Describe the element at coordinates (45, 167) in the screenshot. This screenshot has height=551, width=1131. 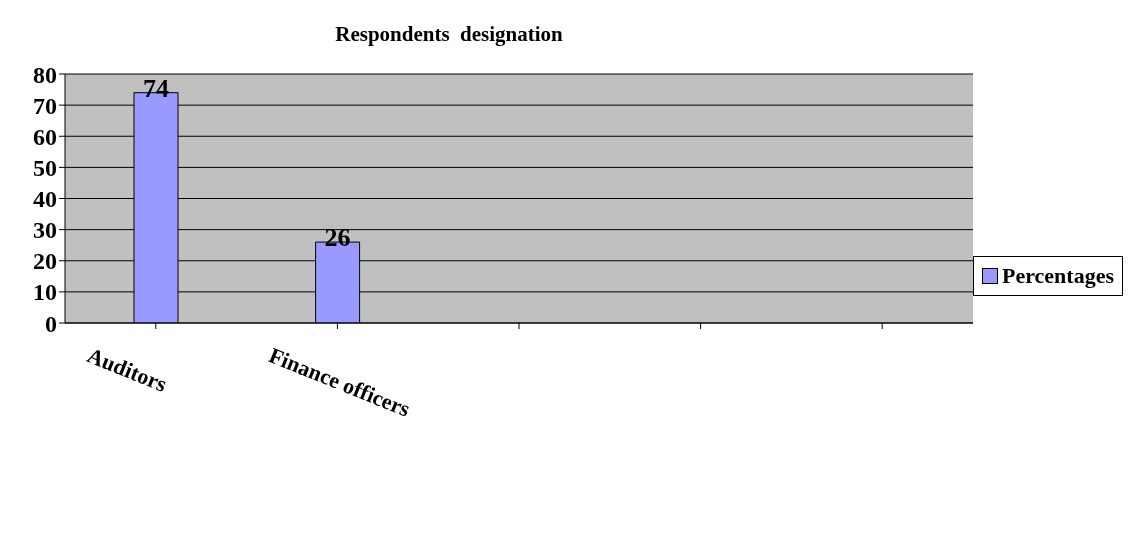
I see `y-tick-label: 50` at that location.